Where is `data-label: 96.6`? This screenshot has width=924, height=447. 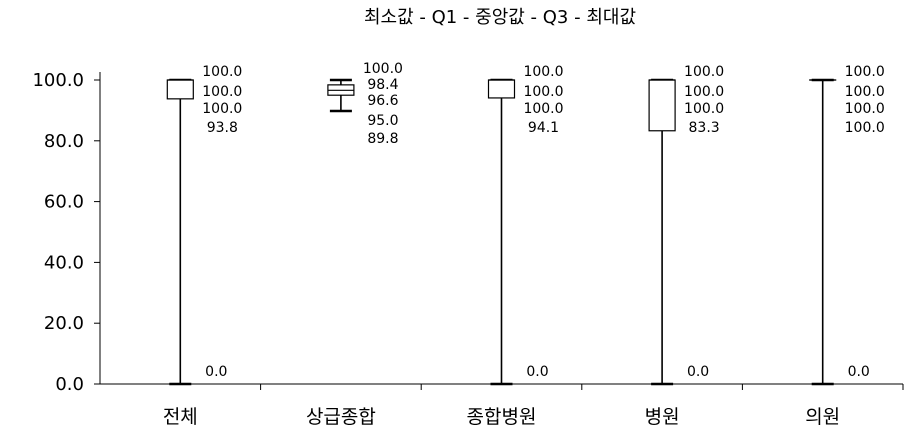
data-label: 96.6 is located at coordinates (382, 101).